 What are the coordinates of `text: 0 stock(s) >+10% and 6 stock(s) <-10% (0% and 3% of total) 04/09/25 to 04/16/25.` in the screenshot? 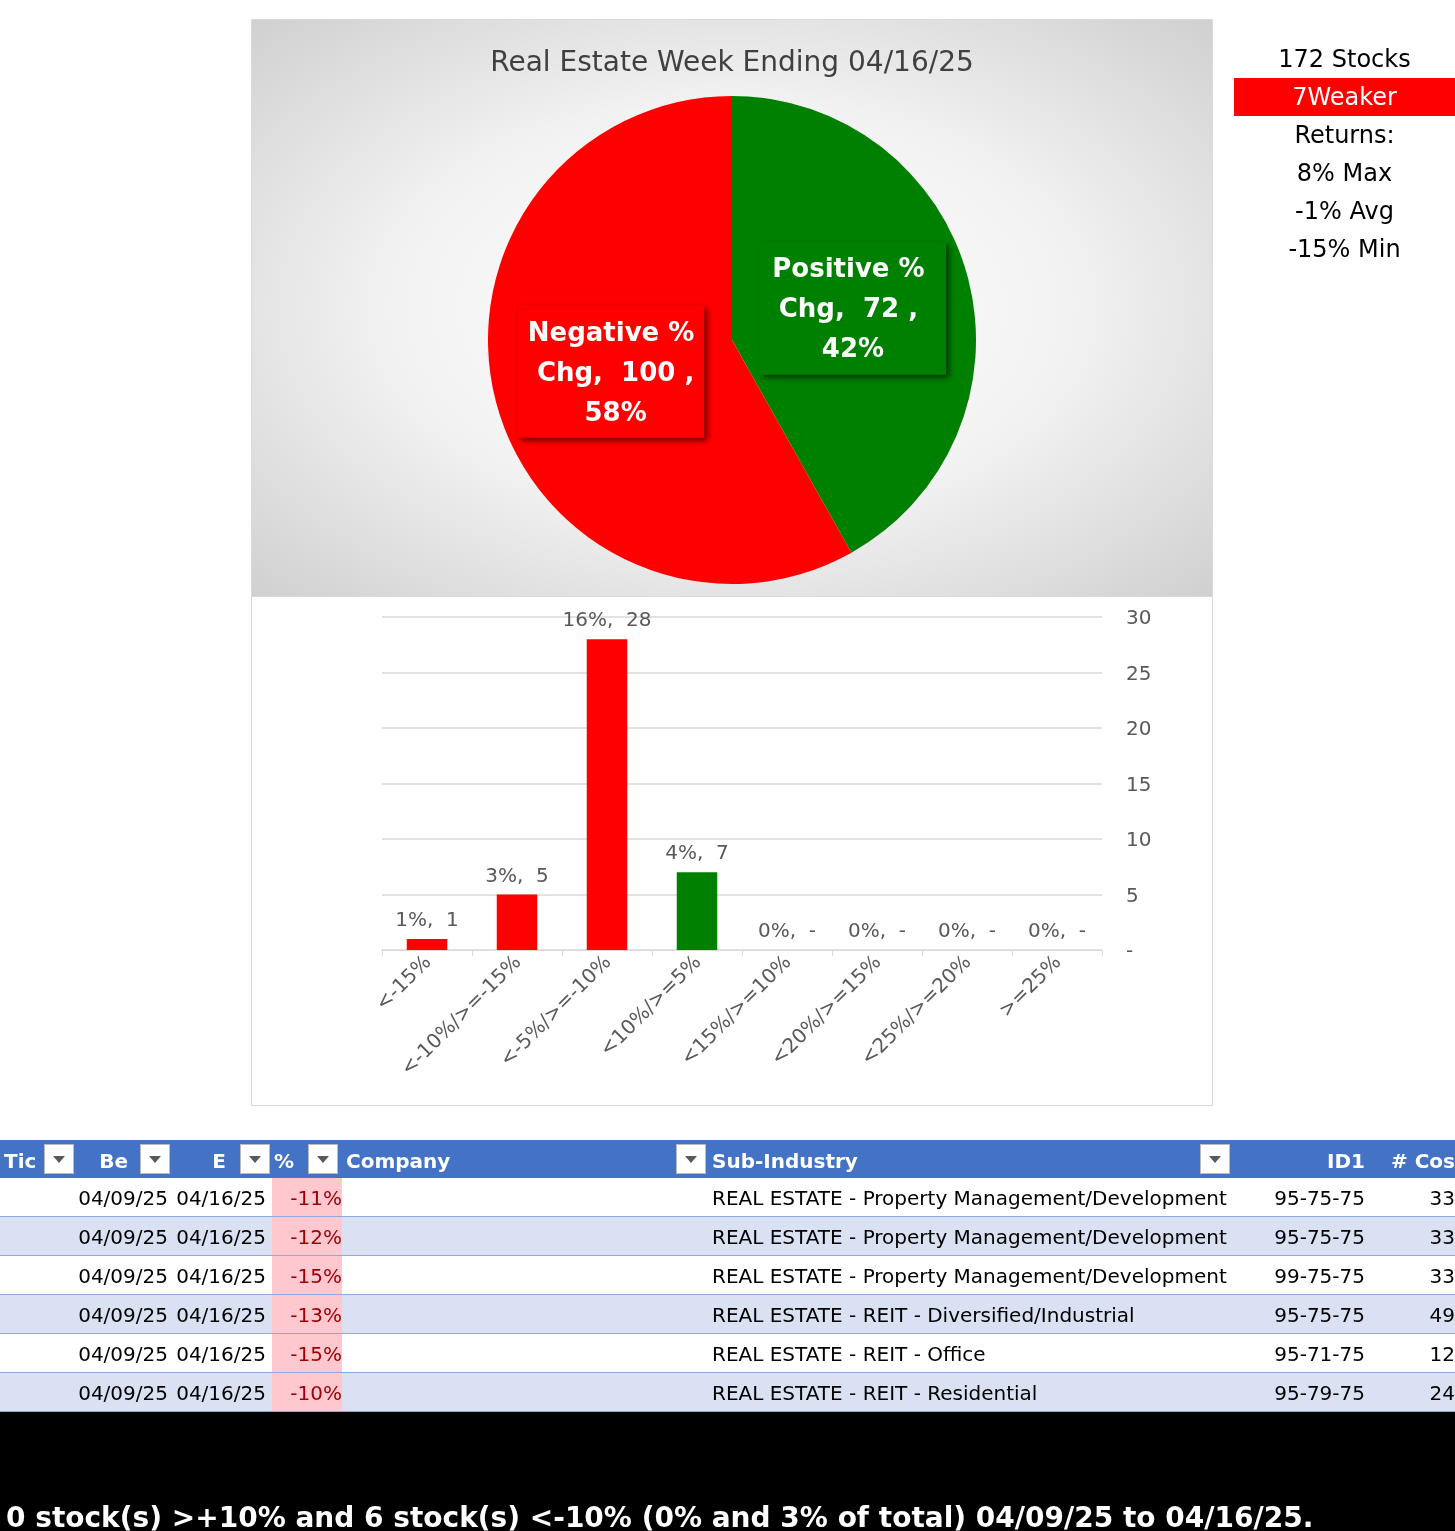 It's located at (660, 1516).